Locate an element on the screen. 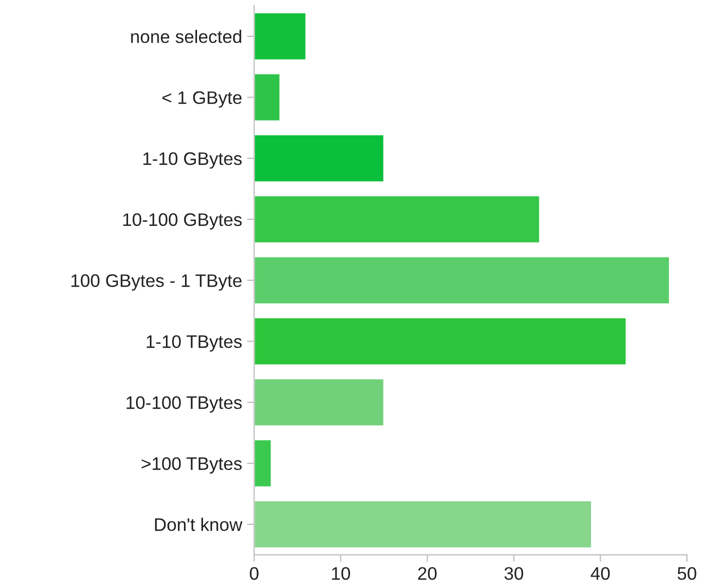 Image resolution: width=706 pixels, height=584 pixels. y-tick-label: 1-10 GBytes is located at coordinates (192, 160).